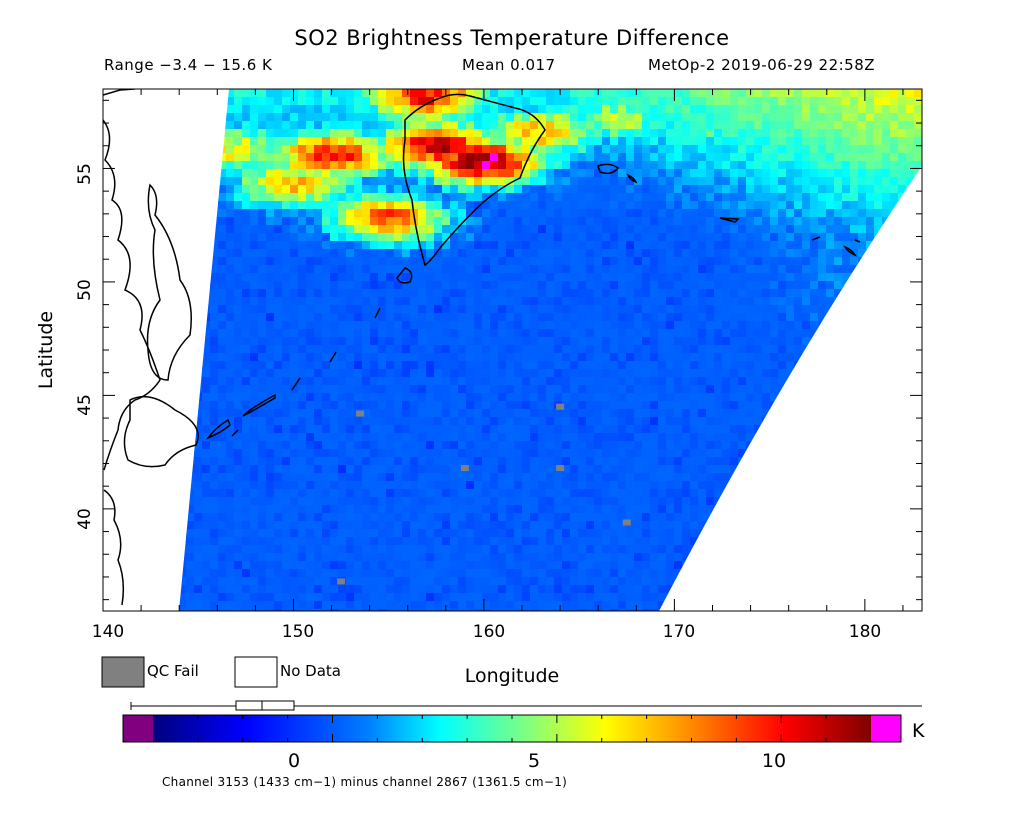  I want to click on colorbar-tick-label: 10, so click(774, 761).